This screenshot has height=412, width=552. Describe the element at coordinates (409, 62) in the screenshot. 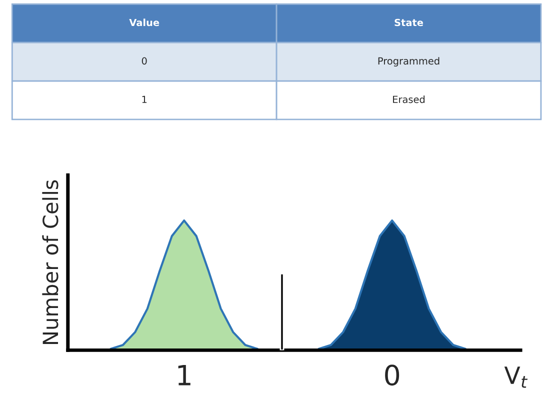

I see `text: Programmed` at that location.